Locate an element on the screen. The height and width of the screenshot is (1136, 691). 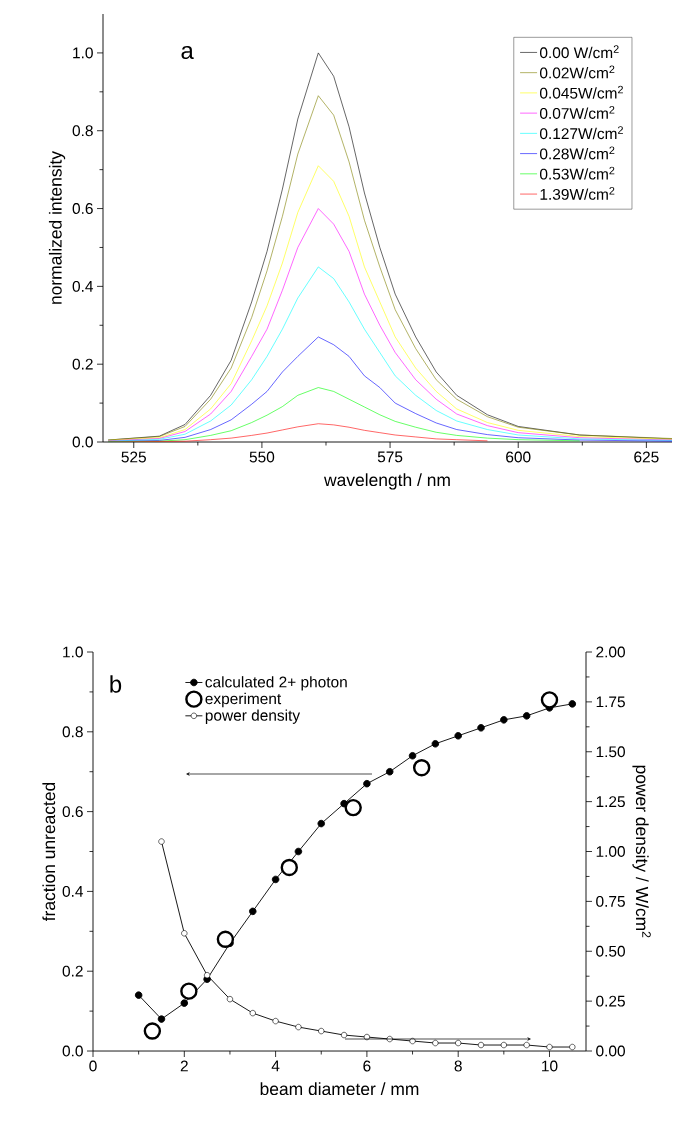
x-tick-label: 10 is located at coordinates (550, 1066).